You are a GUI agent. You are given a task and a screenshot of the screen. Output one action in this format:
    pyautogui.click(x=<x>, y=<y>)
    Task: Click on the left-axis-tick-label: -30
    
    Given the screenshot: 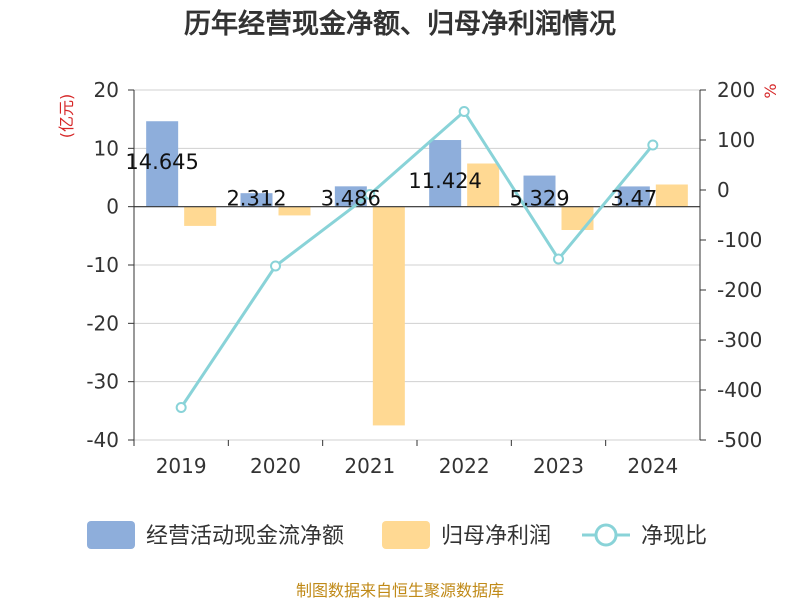 What is the action you would take?
    pyautogui.click(x=102, y=382)
    